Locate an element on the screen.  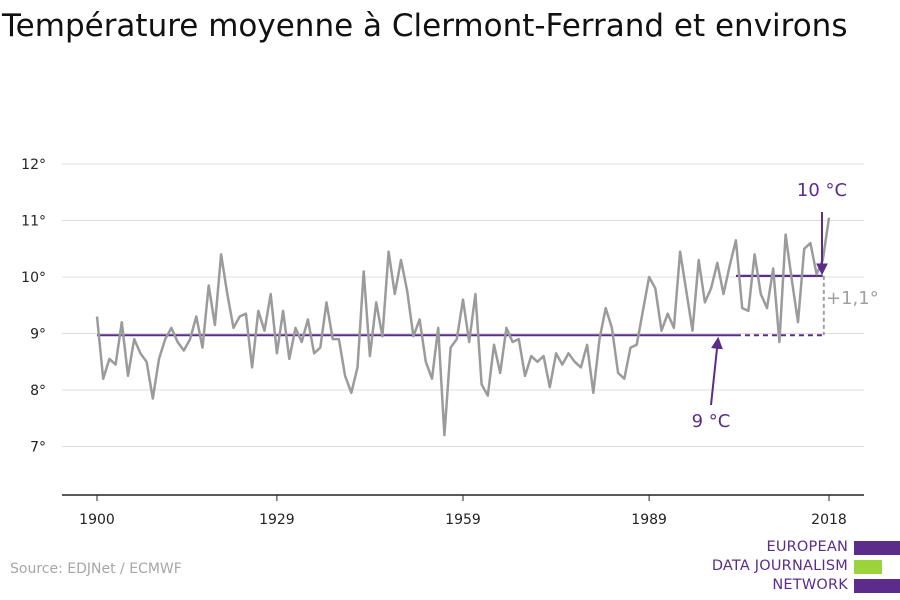
baseline-label: 9 °C is located at coordinates (711, 421).